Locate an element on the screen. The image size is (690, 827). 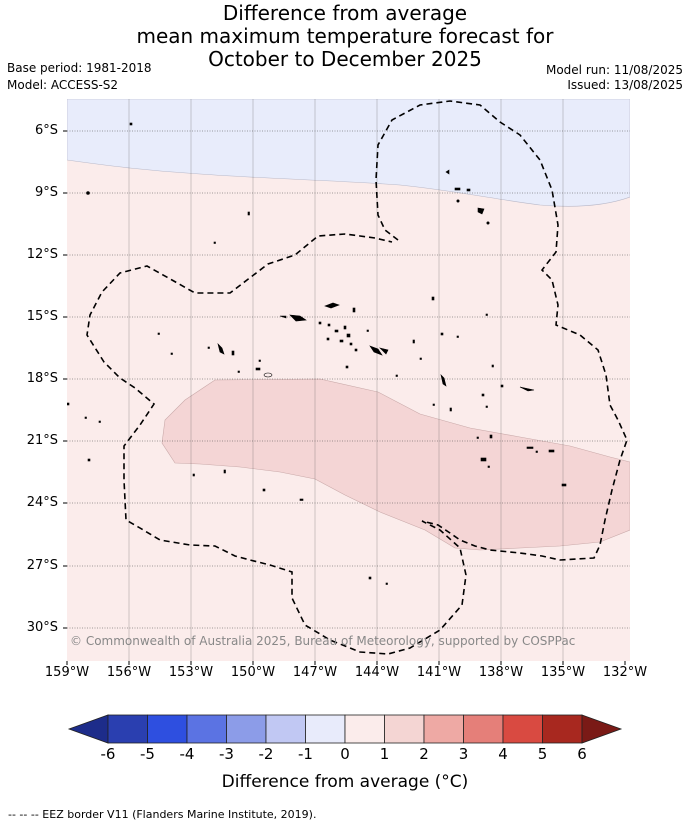
lat-label: 6°S is located at coordinates (46, 130).